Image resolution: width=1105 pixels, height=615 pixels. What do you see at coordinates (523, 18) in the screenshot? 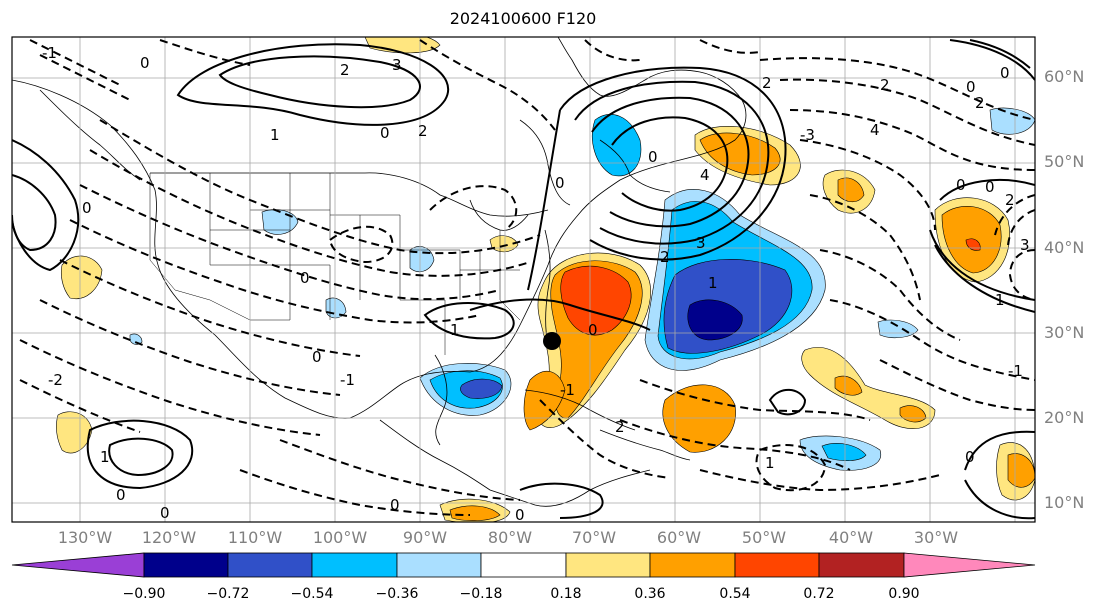
I see `map-title: 2024100600 F120` at bounding box center [523, 18].